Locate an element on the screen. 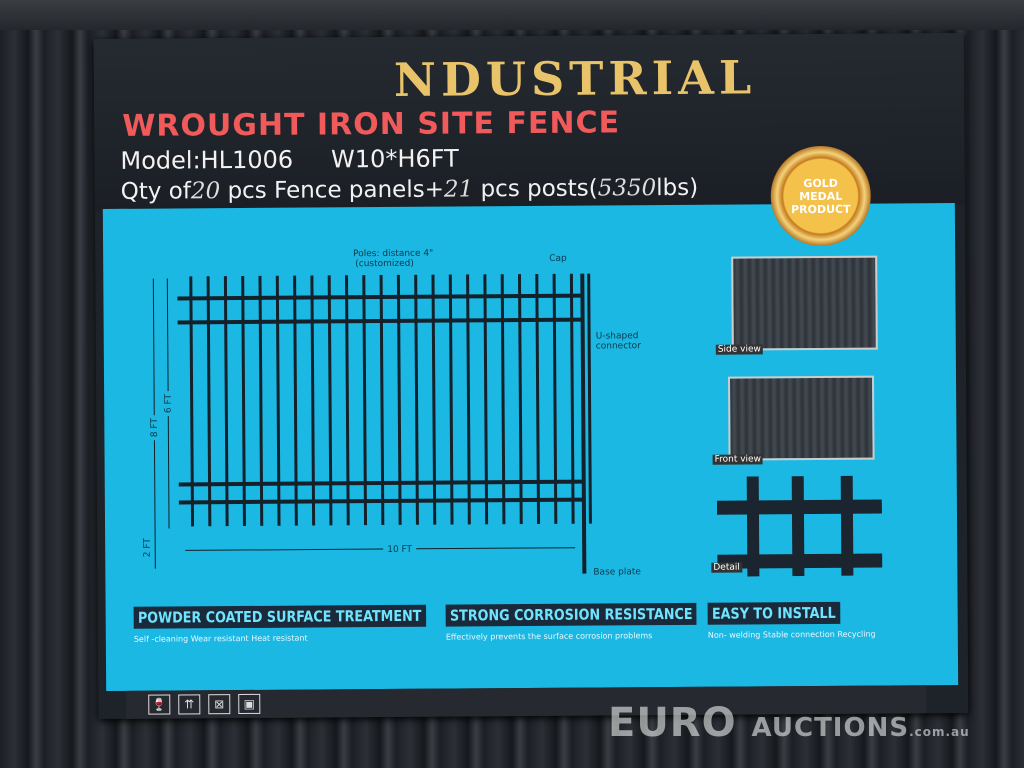 The height and width of the screenshot is (768, 1024). no-stacking-icon: ⊠ is located at coordinates (219, 704).